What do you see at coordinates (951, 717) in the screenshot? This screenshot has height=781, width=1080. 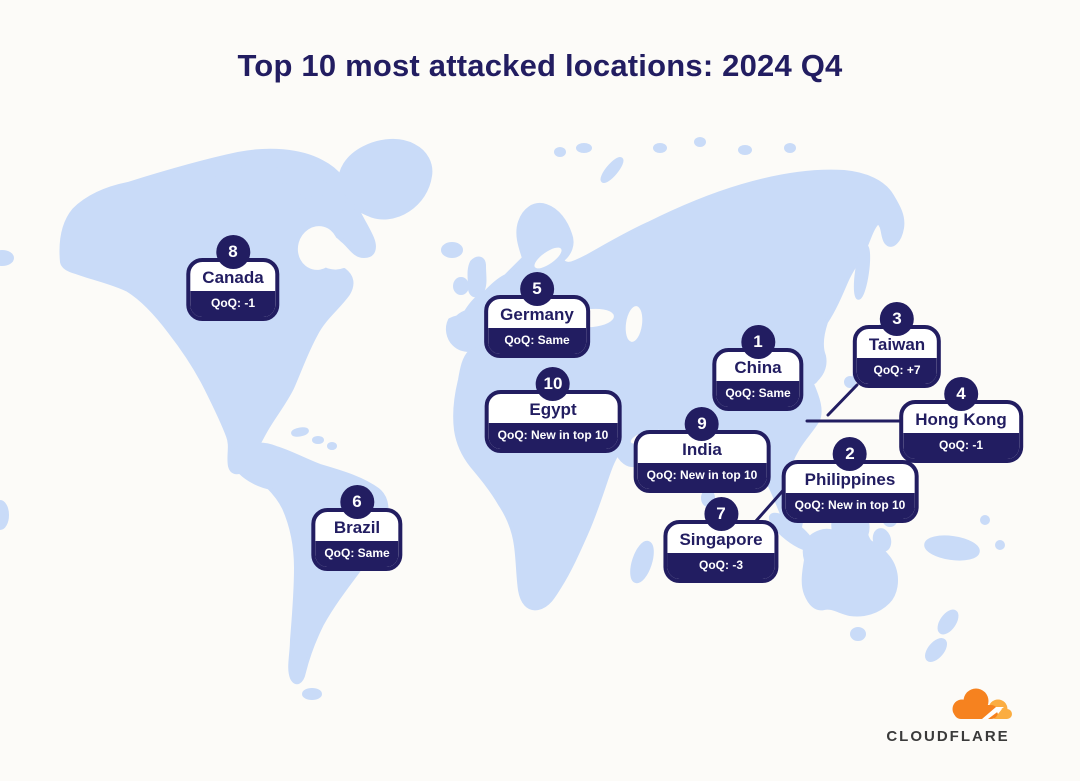 I see `cloudflare-logo: CLOUDFLARE` at bounding box center [951, 717].